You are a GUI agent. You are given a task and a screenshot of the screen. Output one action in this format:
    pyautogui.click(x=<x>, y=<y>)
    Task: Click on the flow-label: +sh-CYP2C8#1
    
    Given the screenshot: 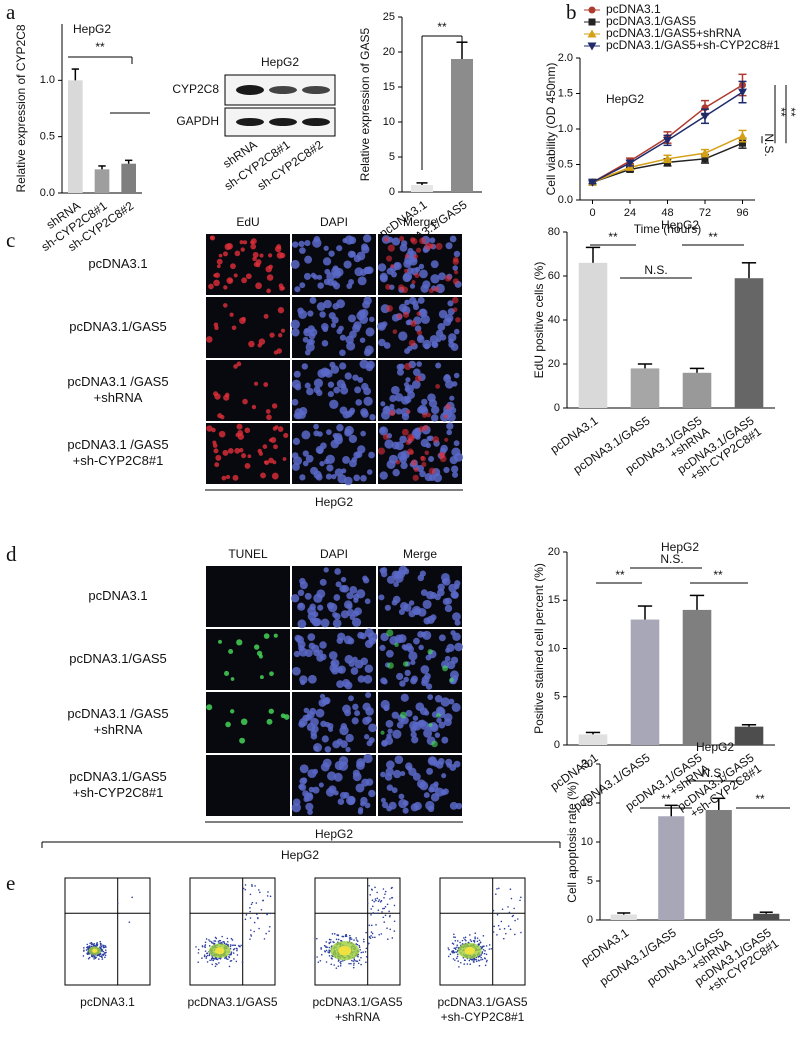 What is the action you would take?
    pyautogui.click(x=483, y=1017)
    